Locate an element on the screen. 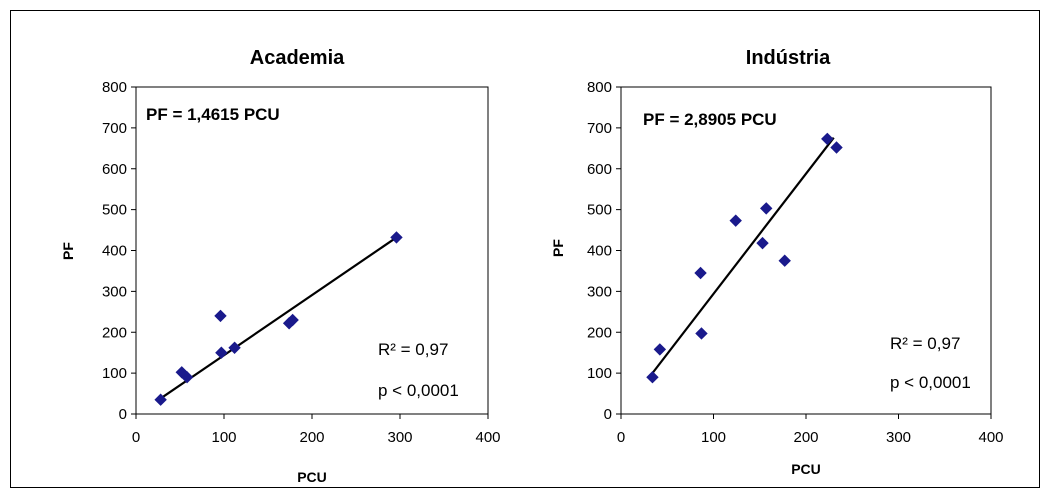 The width and height of the screenshot is (1052, 491). chart-title: Academia is located at coordinates (297, 58).